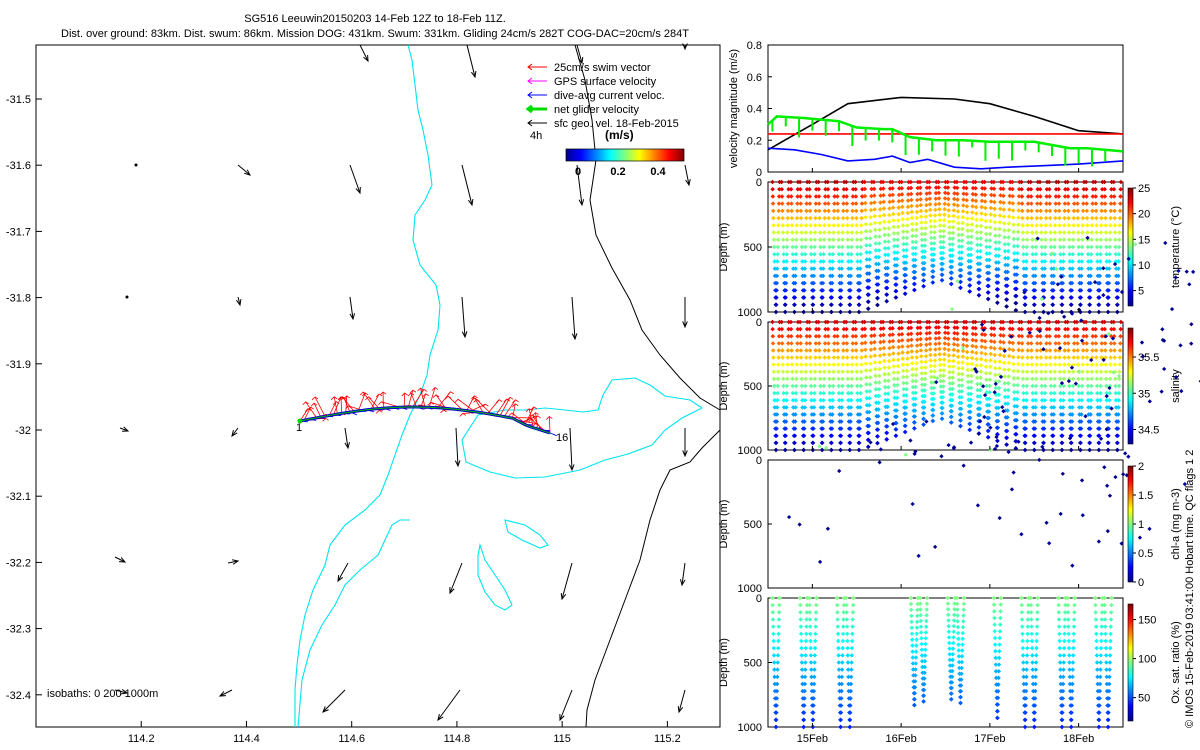 The height and width of the screenshot is (750, 1200). Describe the element at coordinates (1141, 583) in the screenshot. I see `colorbar-tick-label: 0` at that location.